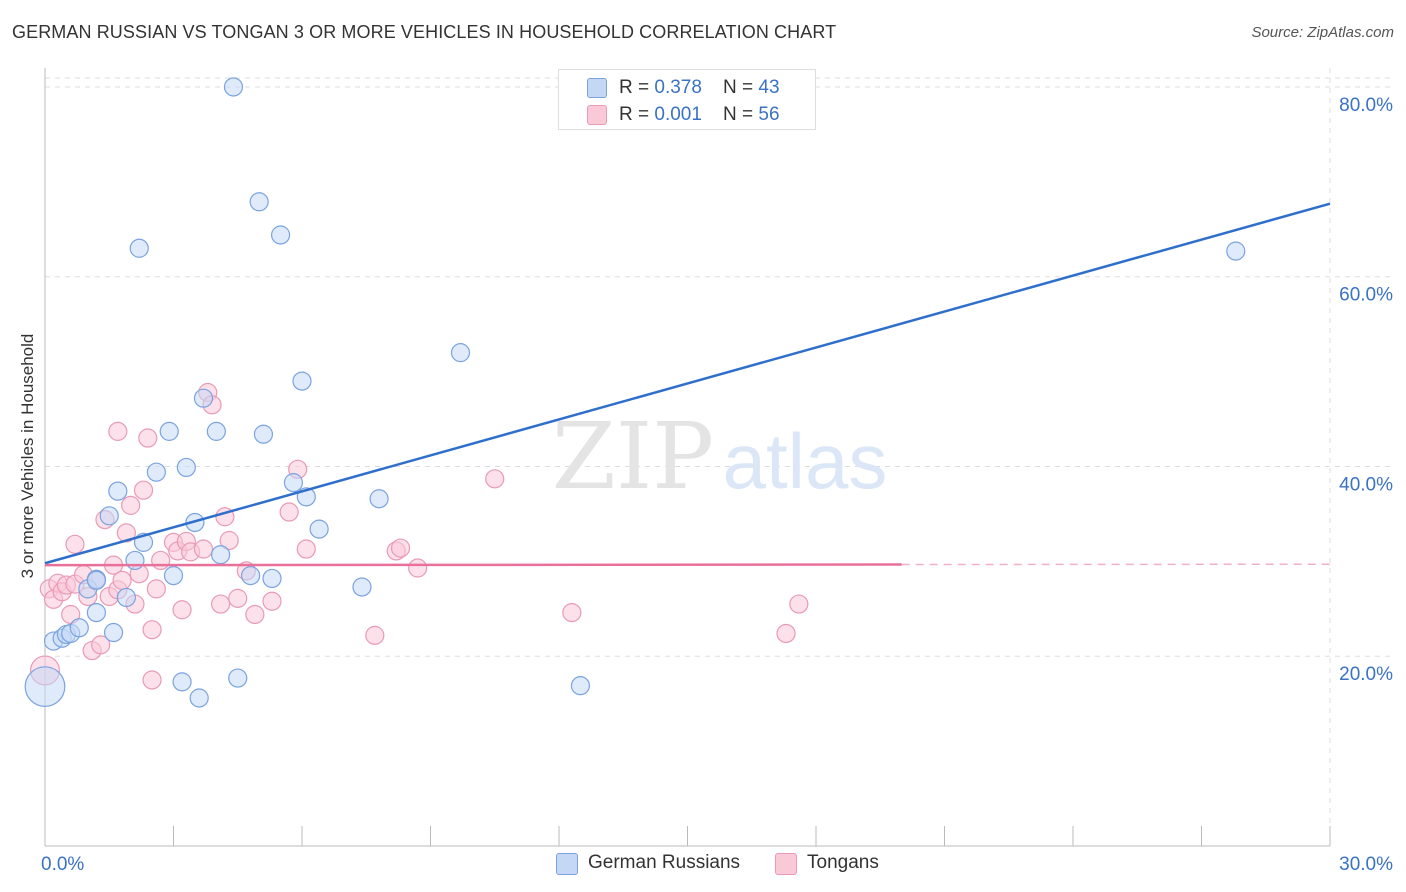  What do you see at coordinates (473, 565) in the screenshot?
I see `trend-line-tongans` at bounding box center [473, 565].